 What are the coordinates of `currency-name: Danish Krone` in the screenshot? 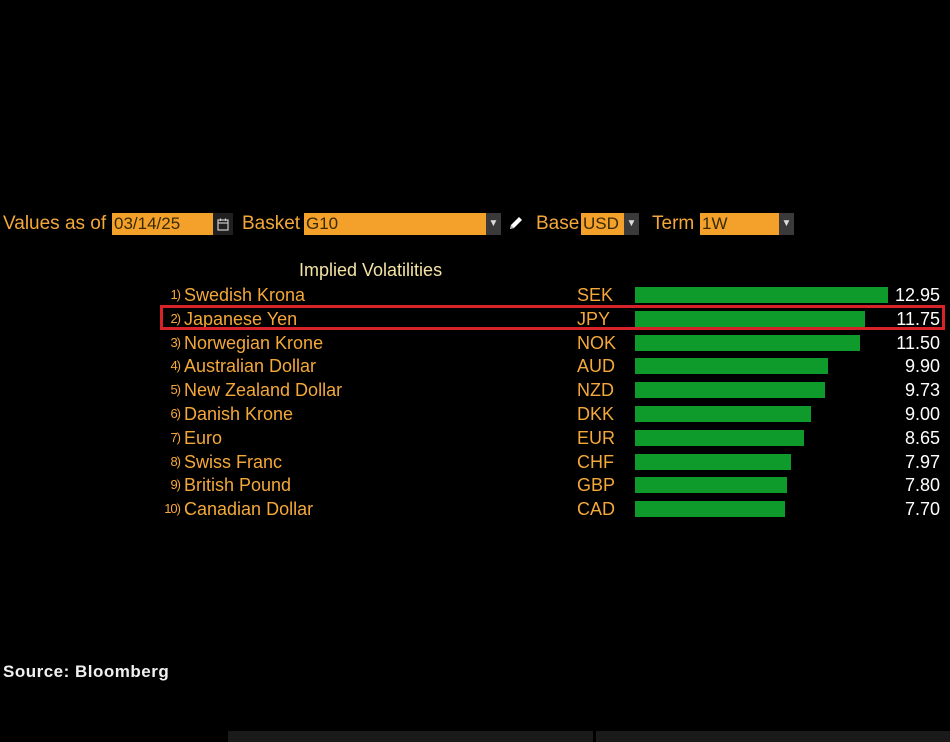 It's located at (239, 414).